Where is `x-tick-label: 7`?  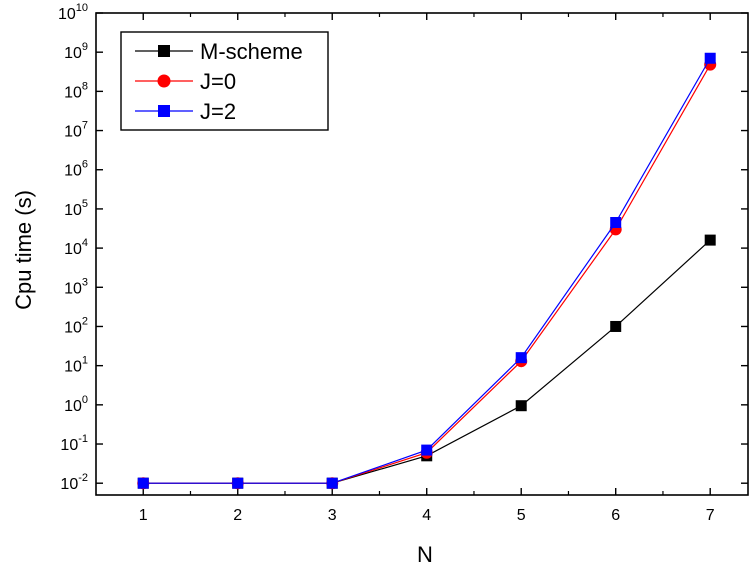
x-tick-label: 7 is located at coordinates (710, 515).